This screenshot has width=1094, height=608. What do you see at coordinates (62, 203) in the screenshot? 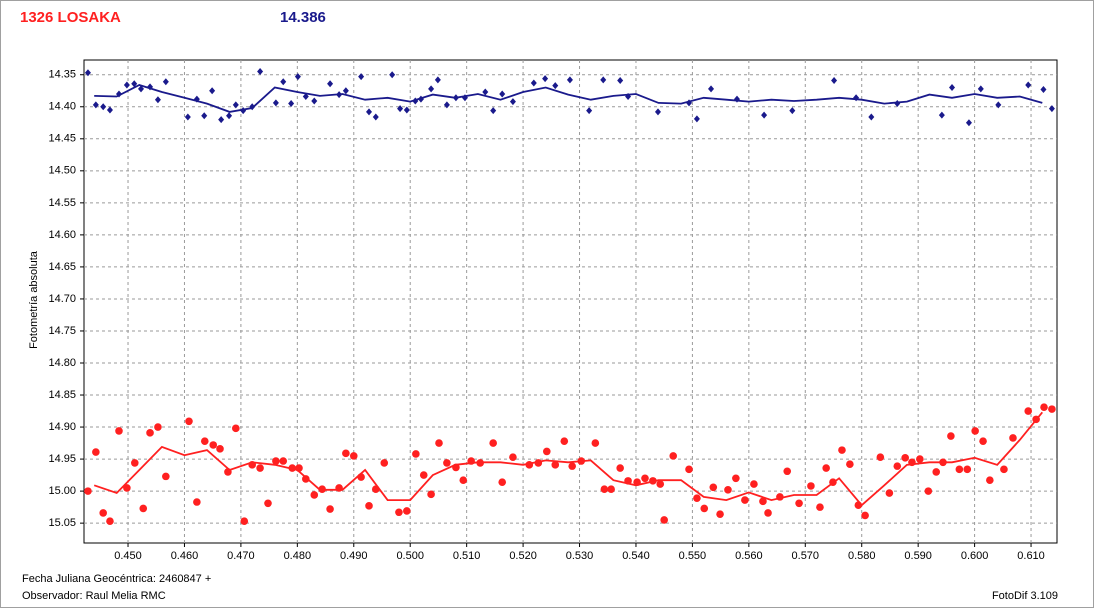
I see `y-tick-label: 14.55` at bounding box center [62, 203].